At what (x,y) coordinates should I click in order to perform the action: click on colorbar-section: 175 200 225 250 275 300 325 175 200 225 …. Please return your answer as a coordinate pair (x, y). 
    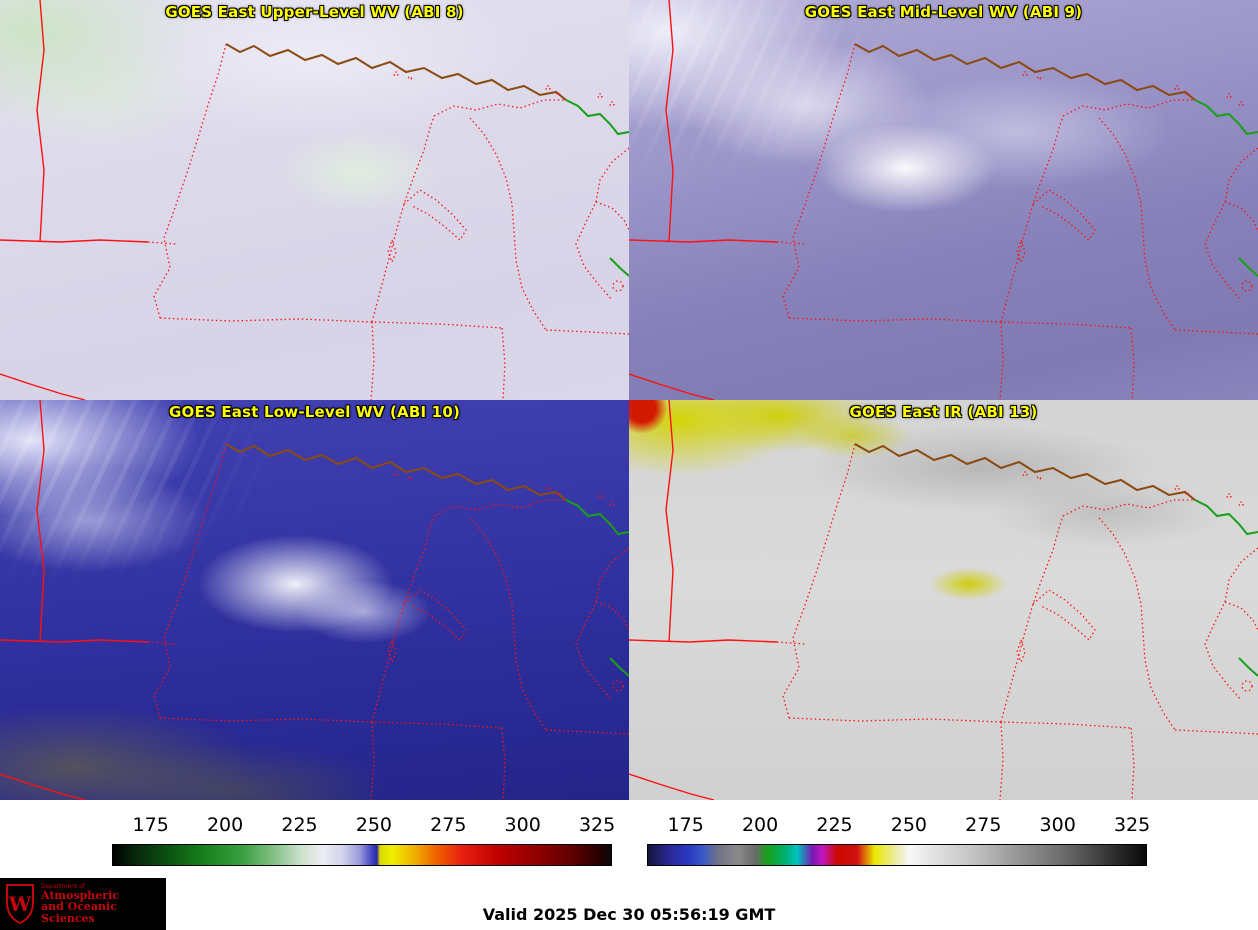
    Looking at the image, I should click on (629, 840).